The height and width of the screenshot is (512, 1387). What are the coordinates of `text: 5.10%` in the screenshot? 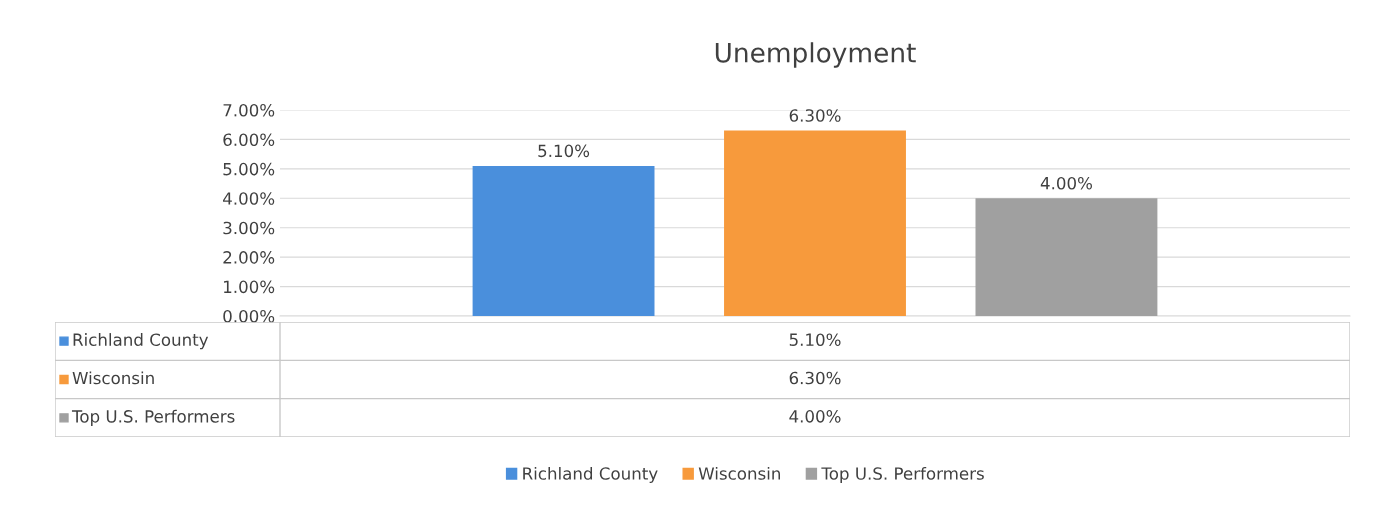 It's located at (815, 339).